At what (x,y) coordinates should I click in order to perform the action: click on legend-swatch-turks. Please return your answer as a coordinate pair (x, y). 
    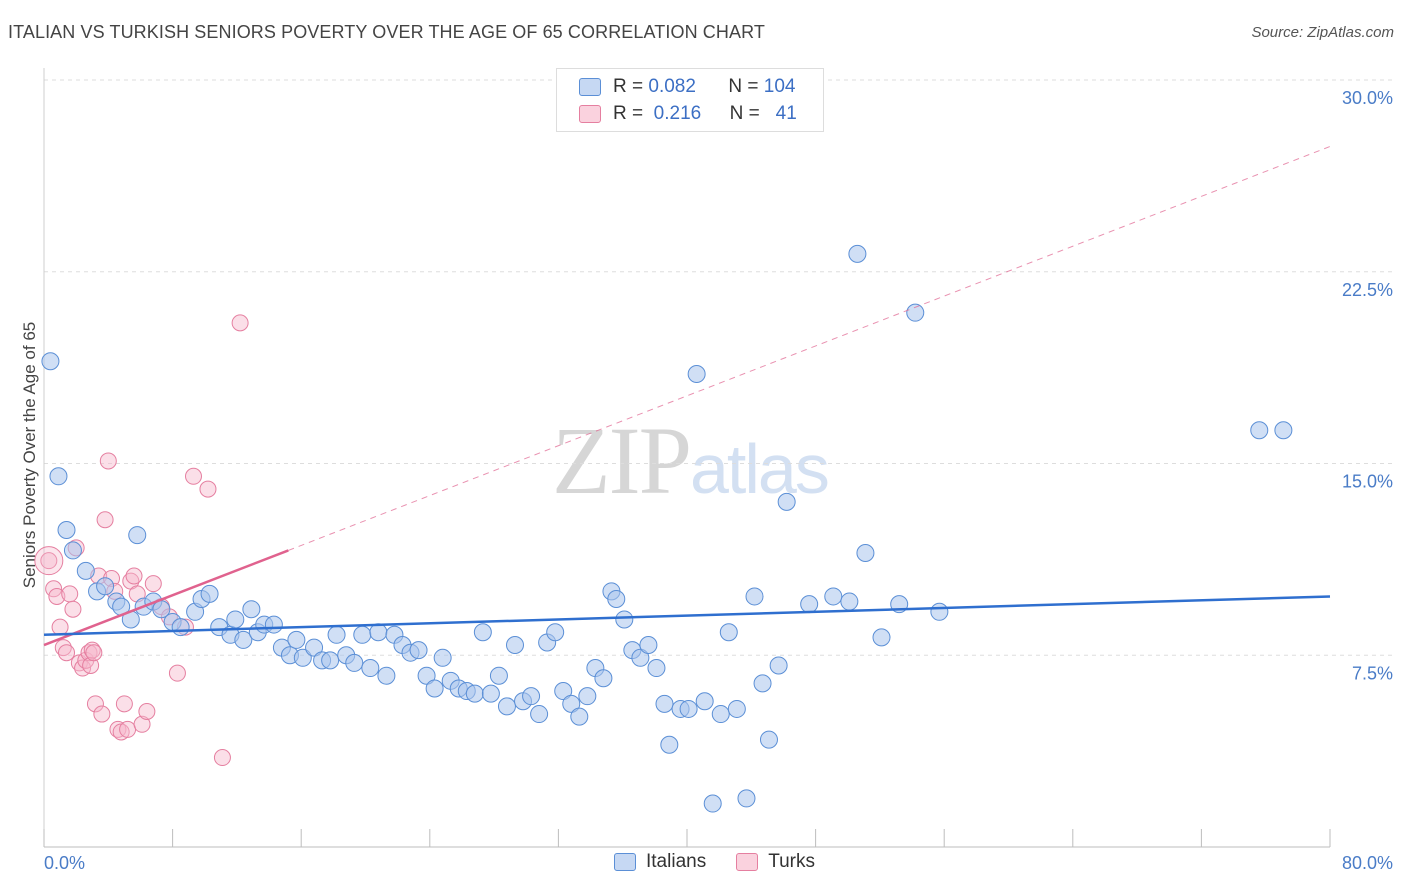
    Looking at the image, I should click on (590, 114).